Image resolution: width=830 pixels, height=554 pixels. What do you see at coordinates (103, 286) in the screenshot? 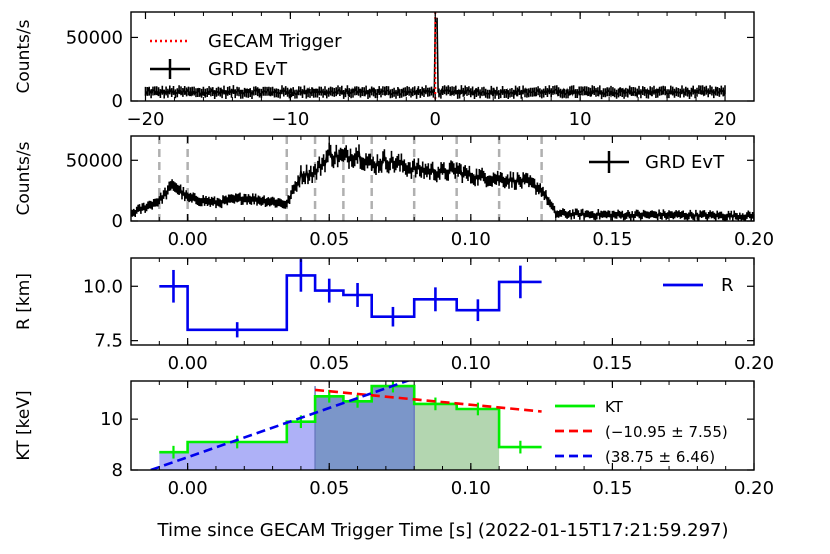
I see `y-tick-label: 10.0` at bounding box center [103, 286].